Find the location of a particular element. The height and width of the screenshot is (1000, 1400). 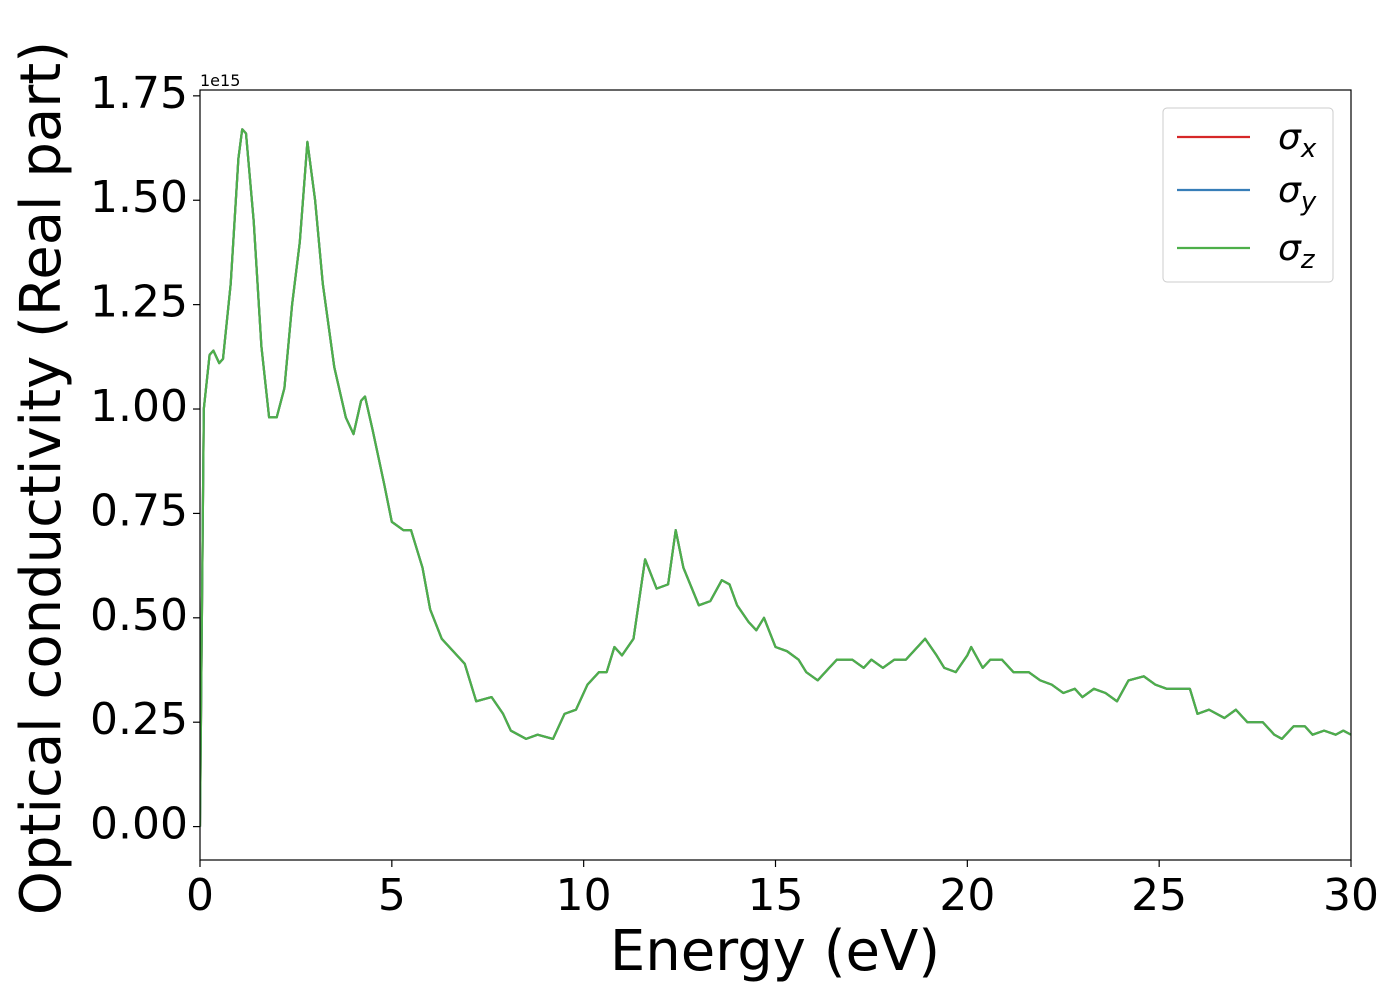

x-tick-label: 5 is located at coordinates (392, 895).